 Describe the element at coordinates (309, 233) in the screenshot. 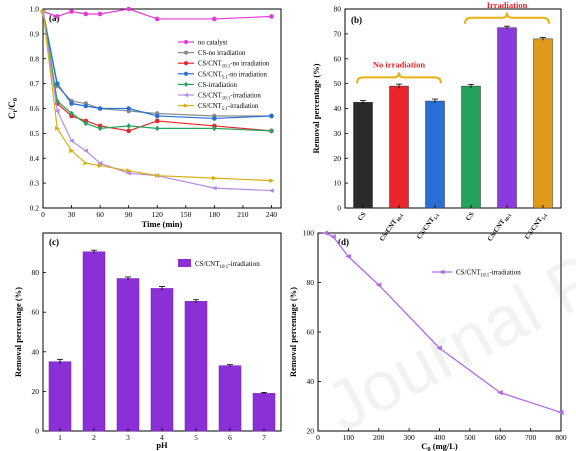

I see `panel-d-ytick-label: 100` at that location.